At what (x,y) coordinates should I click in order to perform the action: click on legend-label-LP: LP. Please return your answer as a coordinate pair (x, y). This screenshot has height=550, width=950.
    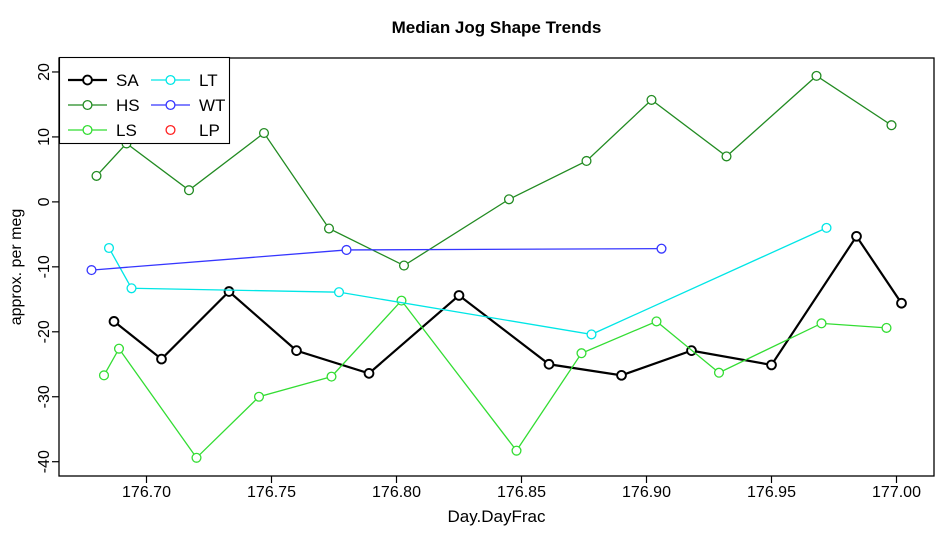
    Looking at the image, I should click on (209, 130).